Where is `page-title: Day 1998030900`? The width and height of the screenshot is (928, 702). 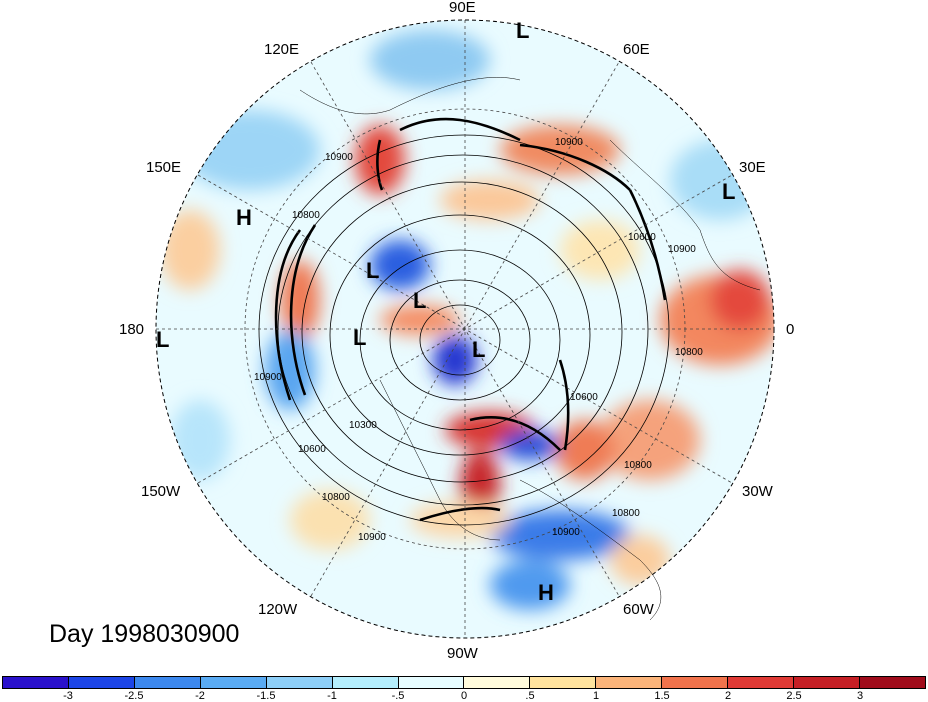
page-title: Day 1998030900 is located at coordinates (144, 634).